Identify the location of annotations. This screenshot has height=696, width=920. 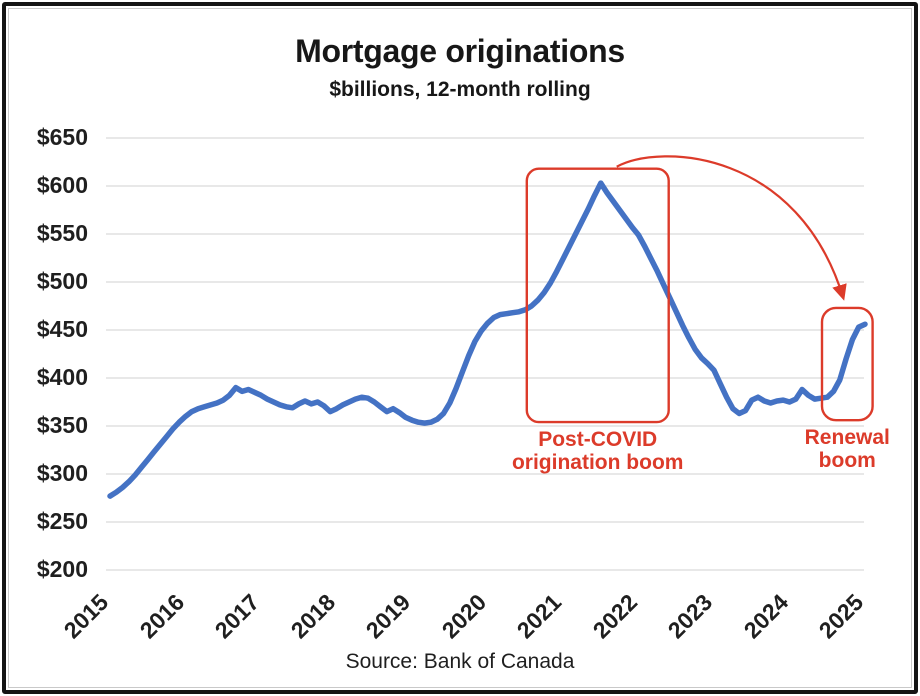
(699, 289).